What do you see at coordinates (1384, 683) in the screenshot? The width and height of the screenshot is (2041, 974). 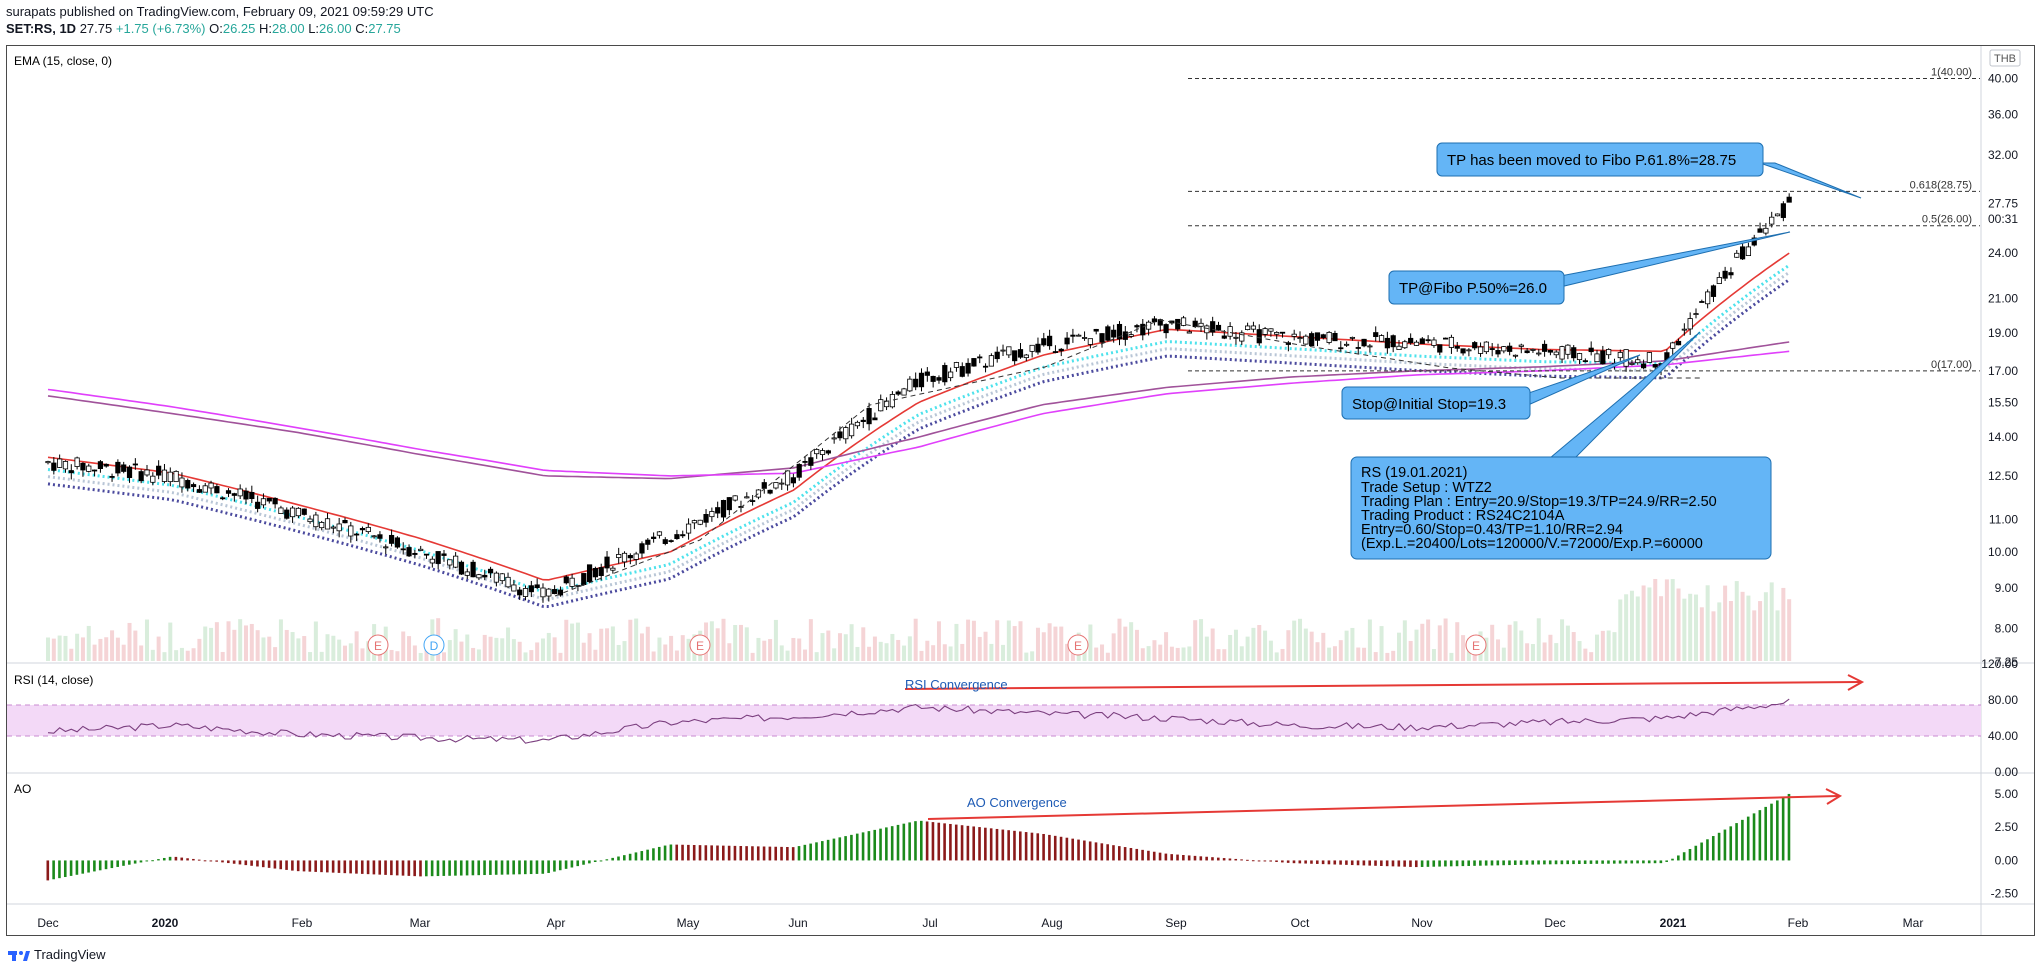 I see `rsi-convergence-arrow: RSI Convergence` at bounding box center [1384, 683].